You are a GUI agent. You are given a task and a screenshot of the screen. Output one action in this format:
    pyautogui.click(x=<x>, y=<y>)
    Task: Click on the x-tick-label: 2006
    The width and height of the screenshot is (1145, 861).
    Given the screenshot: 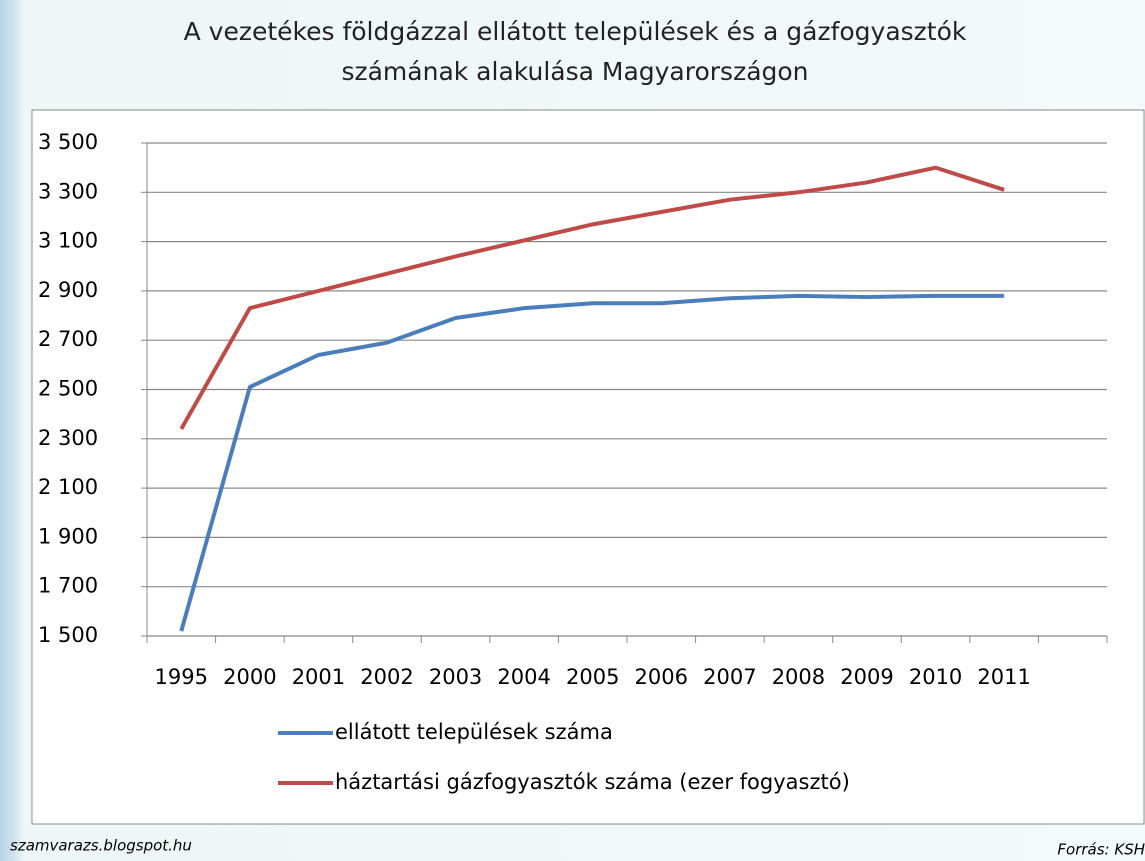 What is the action you would take?
    pyautogui.click(x=661, y=677)
    